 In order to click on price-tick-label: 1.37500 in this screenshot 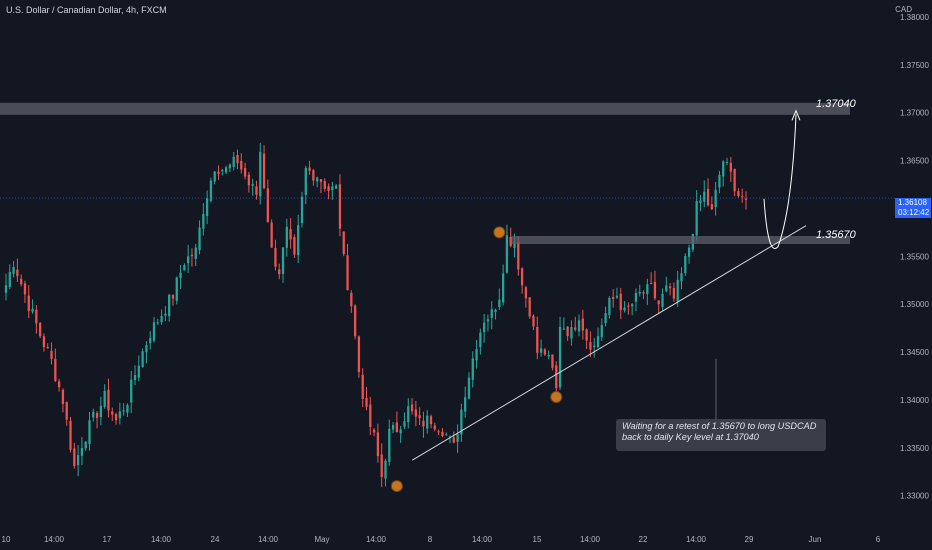, I will do `click(914, 65)`.